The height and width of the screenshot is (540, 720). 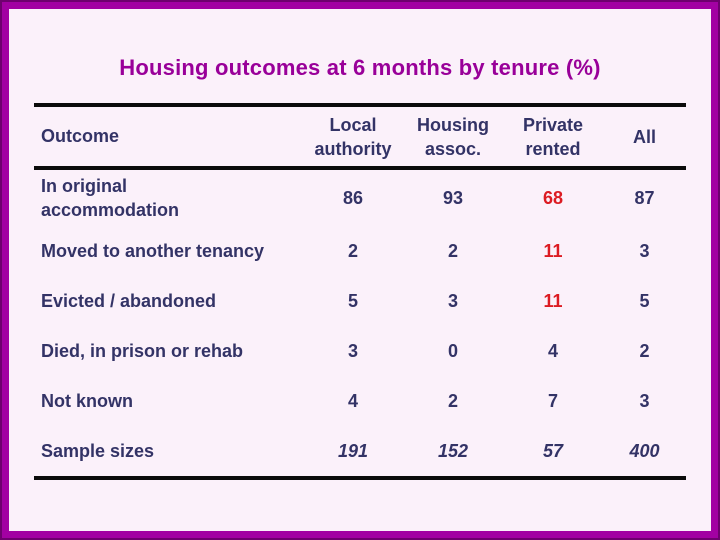 I want to click on column-header-line: Local, so click(x=353, y=124).